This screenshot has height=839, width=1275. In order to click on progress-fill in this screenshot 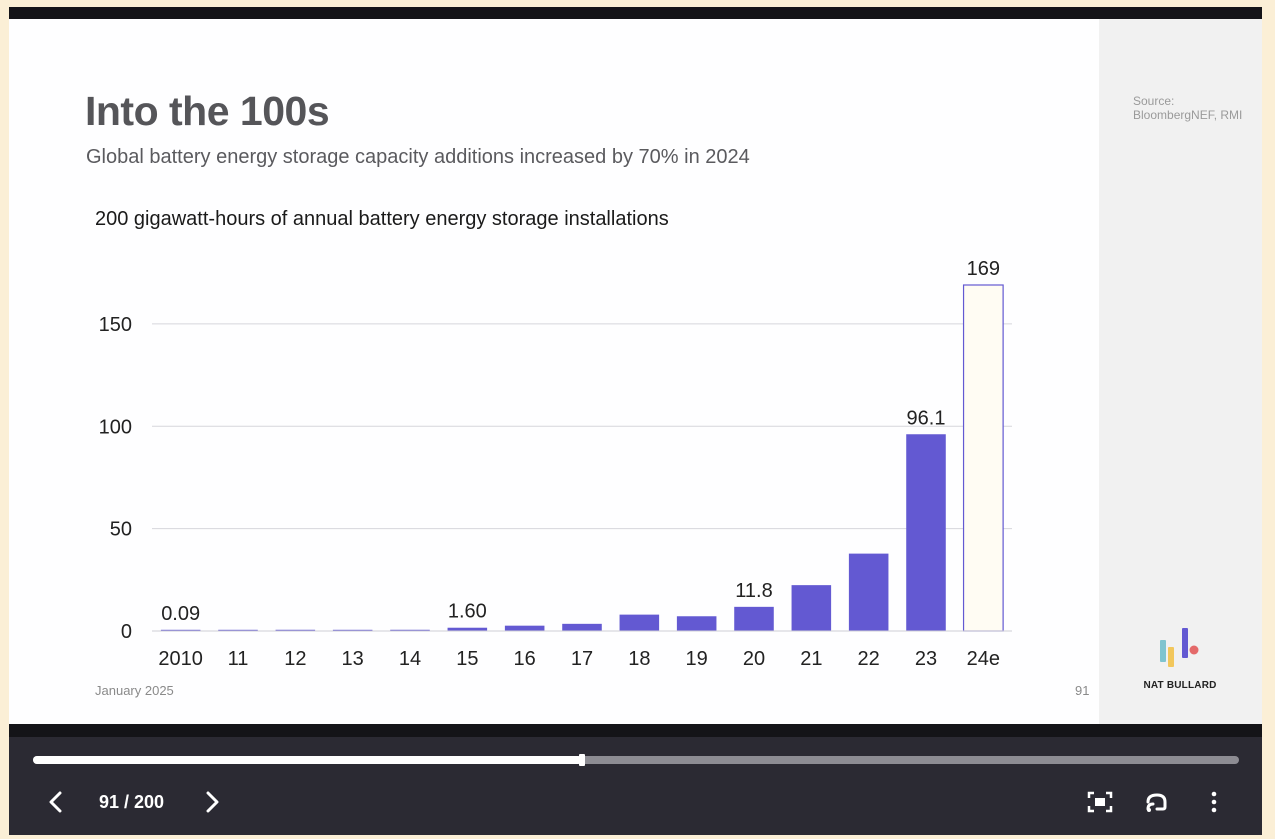, I will do `click(307, 760)`.